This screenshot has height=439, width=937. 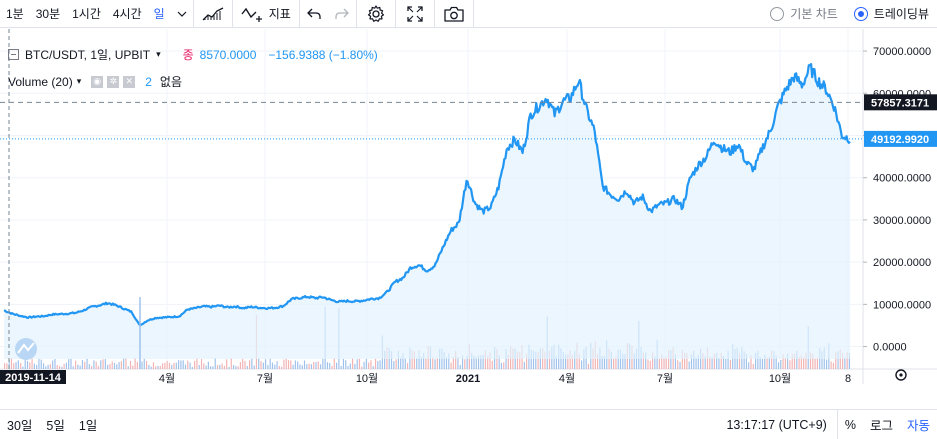 I want to click on log-scale-button: 로그, so click(x=881, y=426).